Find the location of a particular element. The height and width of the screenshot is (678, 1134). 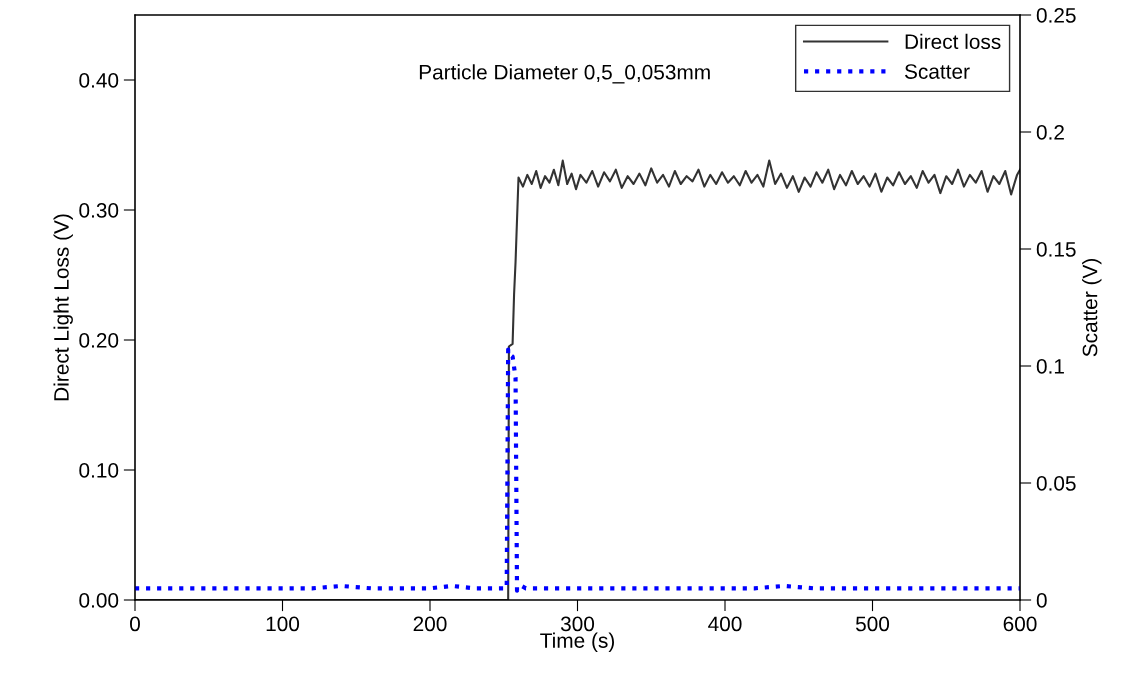

x-tick-label: 300 is located at coordinates (577, 624).